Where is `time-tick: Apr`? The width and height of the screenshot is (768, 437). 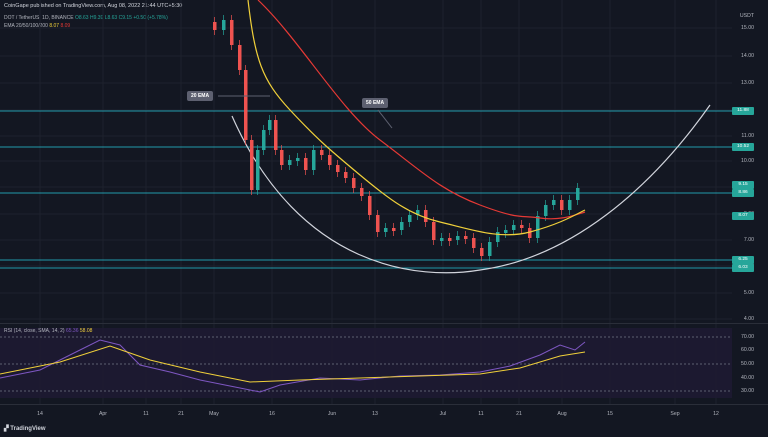
time-tick: Apr is located at coordinates (103, 414).